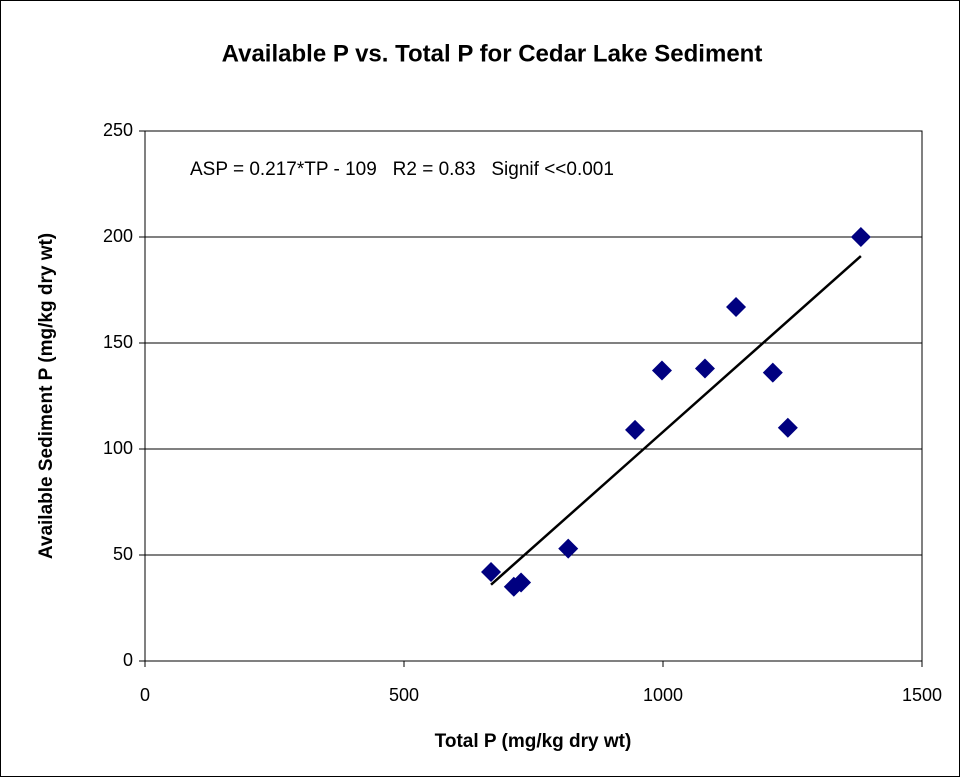  What do you see at coordinates (128, 660) in the screenshot?
I see `y-tick-label: 0` at bounding box center [128, 660].